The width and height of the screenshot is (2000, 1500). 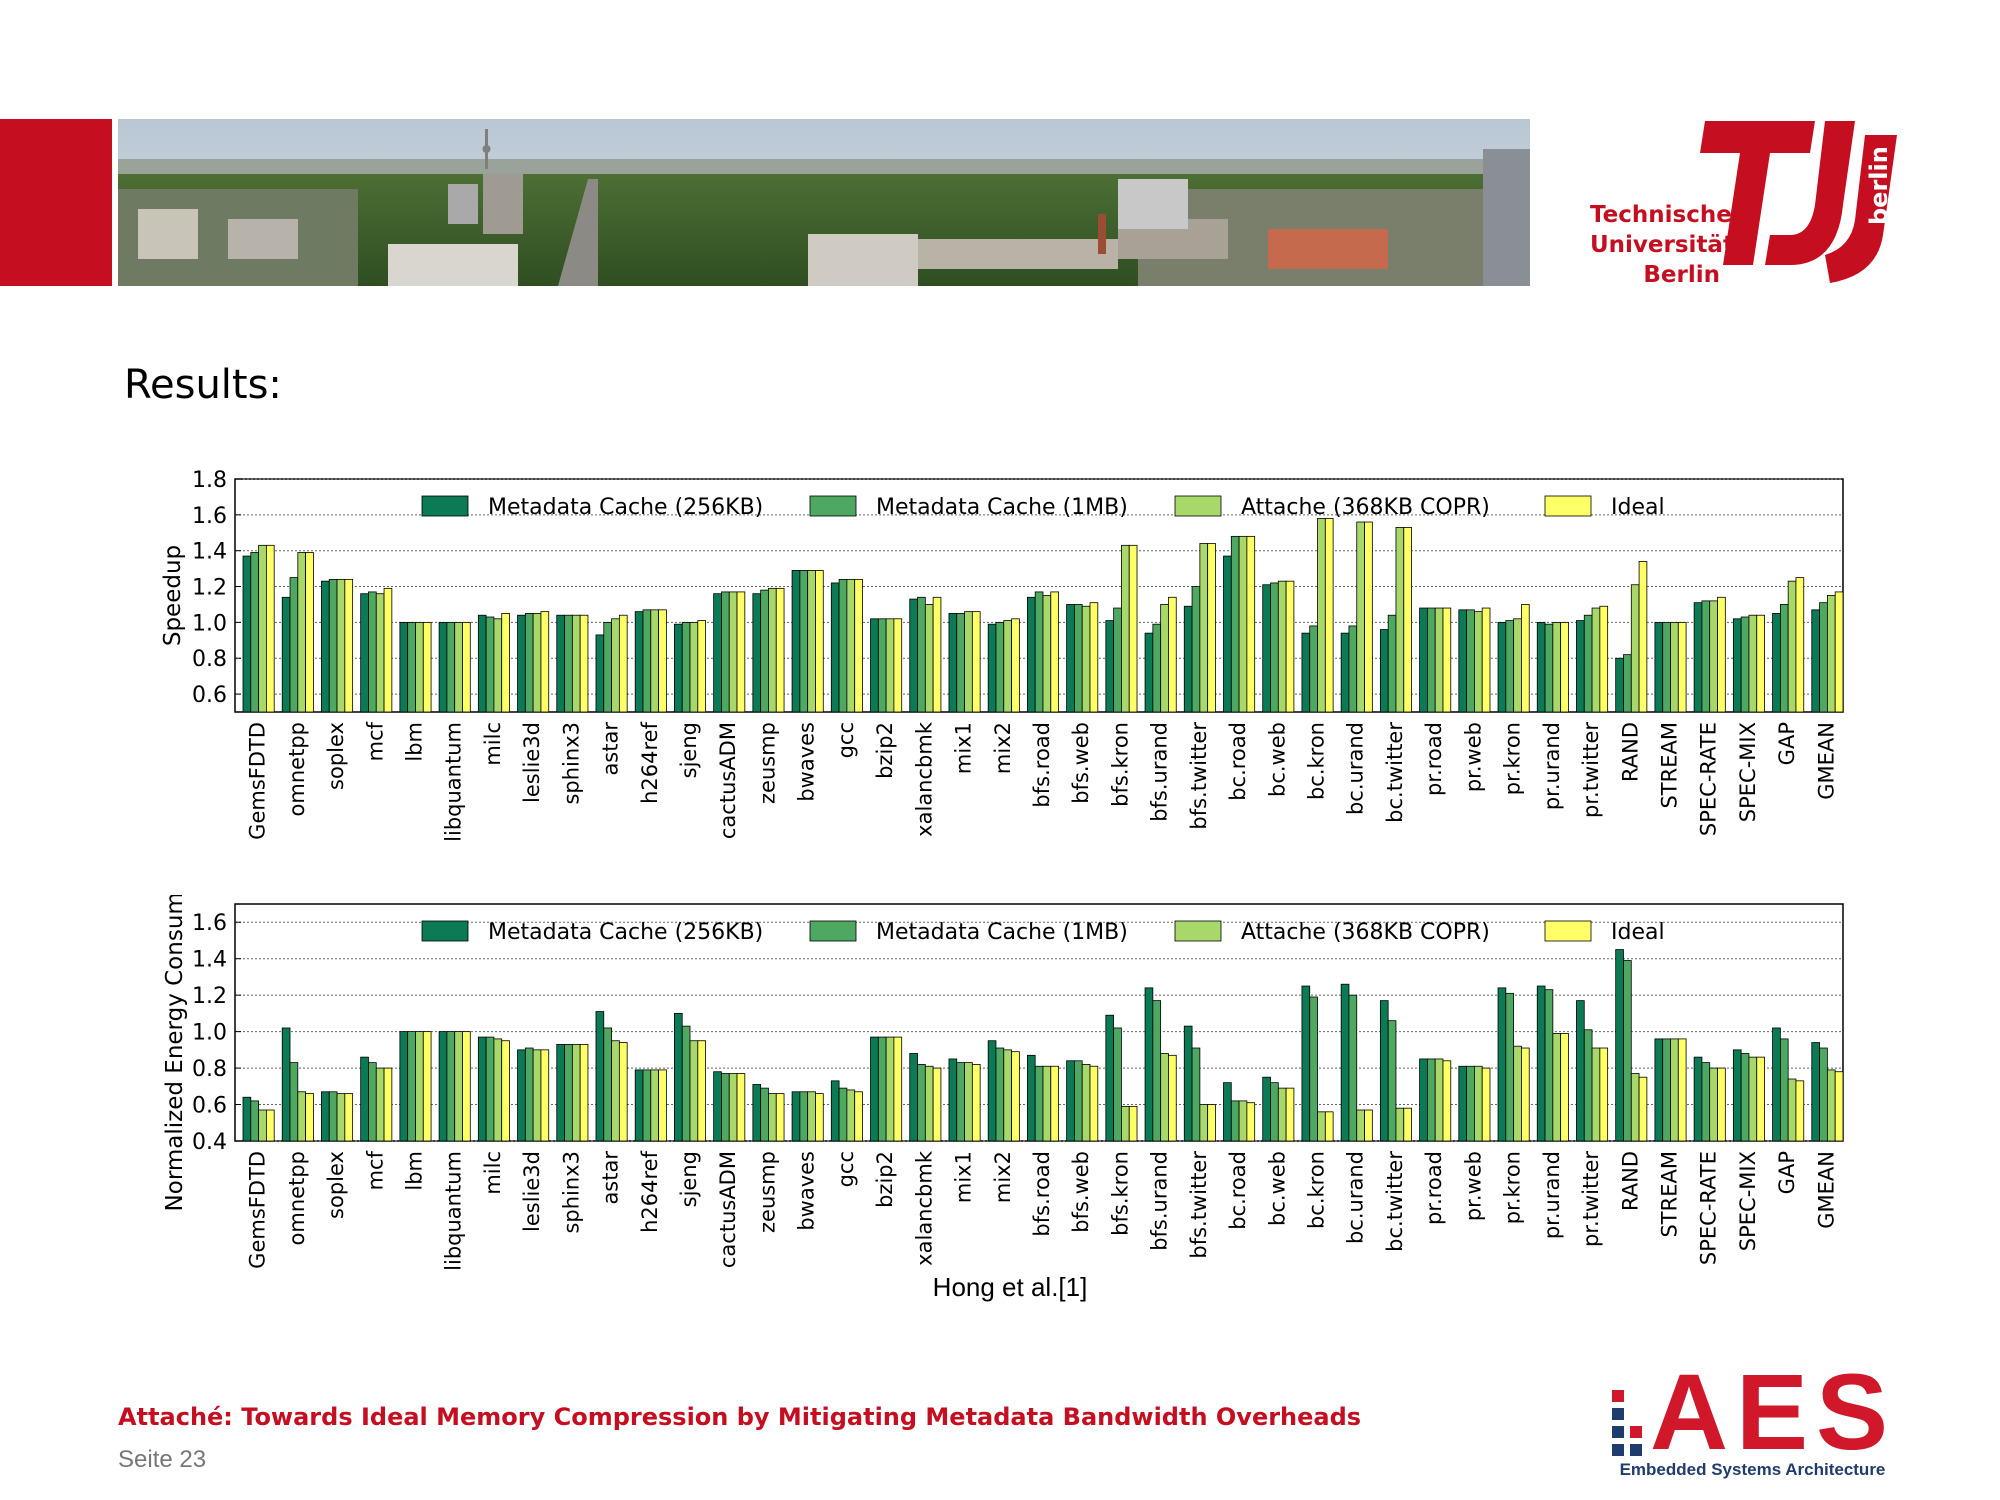 I want to click on y-tick-label: 0.8, so click(x=209, y=659).